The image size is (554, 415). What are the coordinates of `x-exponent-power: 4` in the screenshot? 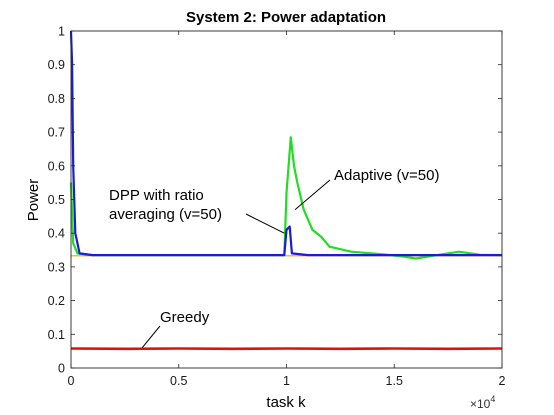 It's located at (492, 399).